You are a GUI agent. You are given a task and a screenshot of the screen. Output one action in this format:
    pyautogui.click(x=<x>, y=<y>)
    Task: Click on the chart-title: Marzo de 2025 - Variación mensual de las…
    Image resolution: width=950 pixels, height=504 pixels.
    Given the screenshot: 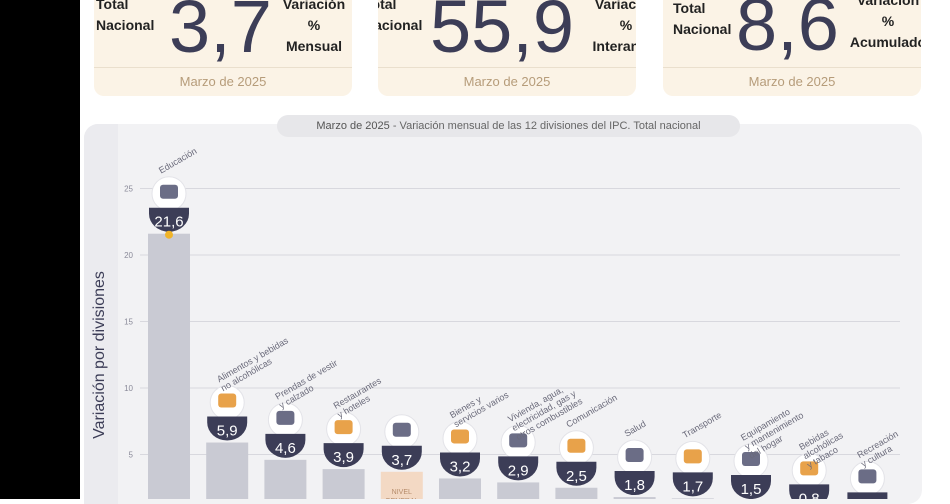 What is the action you would take?
    pyautogui.click(x=508, y=126)
    